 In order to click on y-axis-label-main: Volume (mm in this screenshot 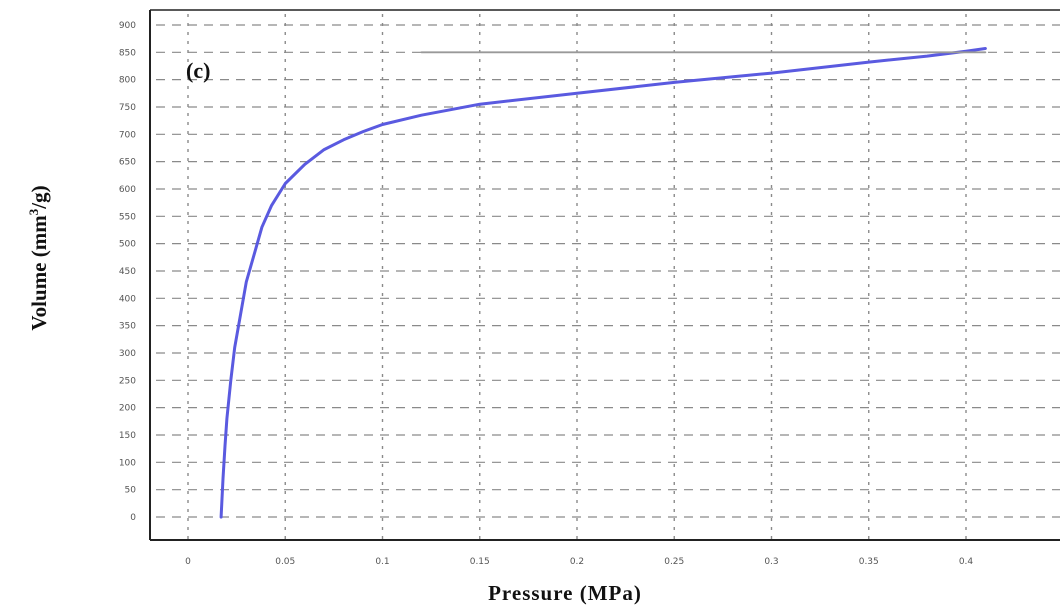, I will do `click(39, 273)`.